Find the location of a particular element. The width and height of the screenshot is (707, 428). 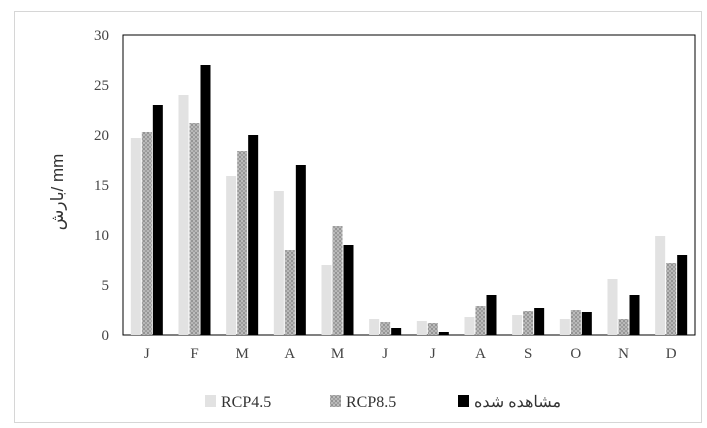

y-tick-label: 10 is located at coordinates (101, 236).